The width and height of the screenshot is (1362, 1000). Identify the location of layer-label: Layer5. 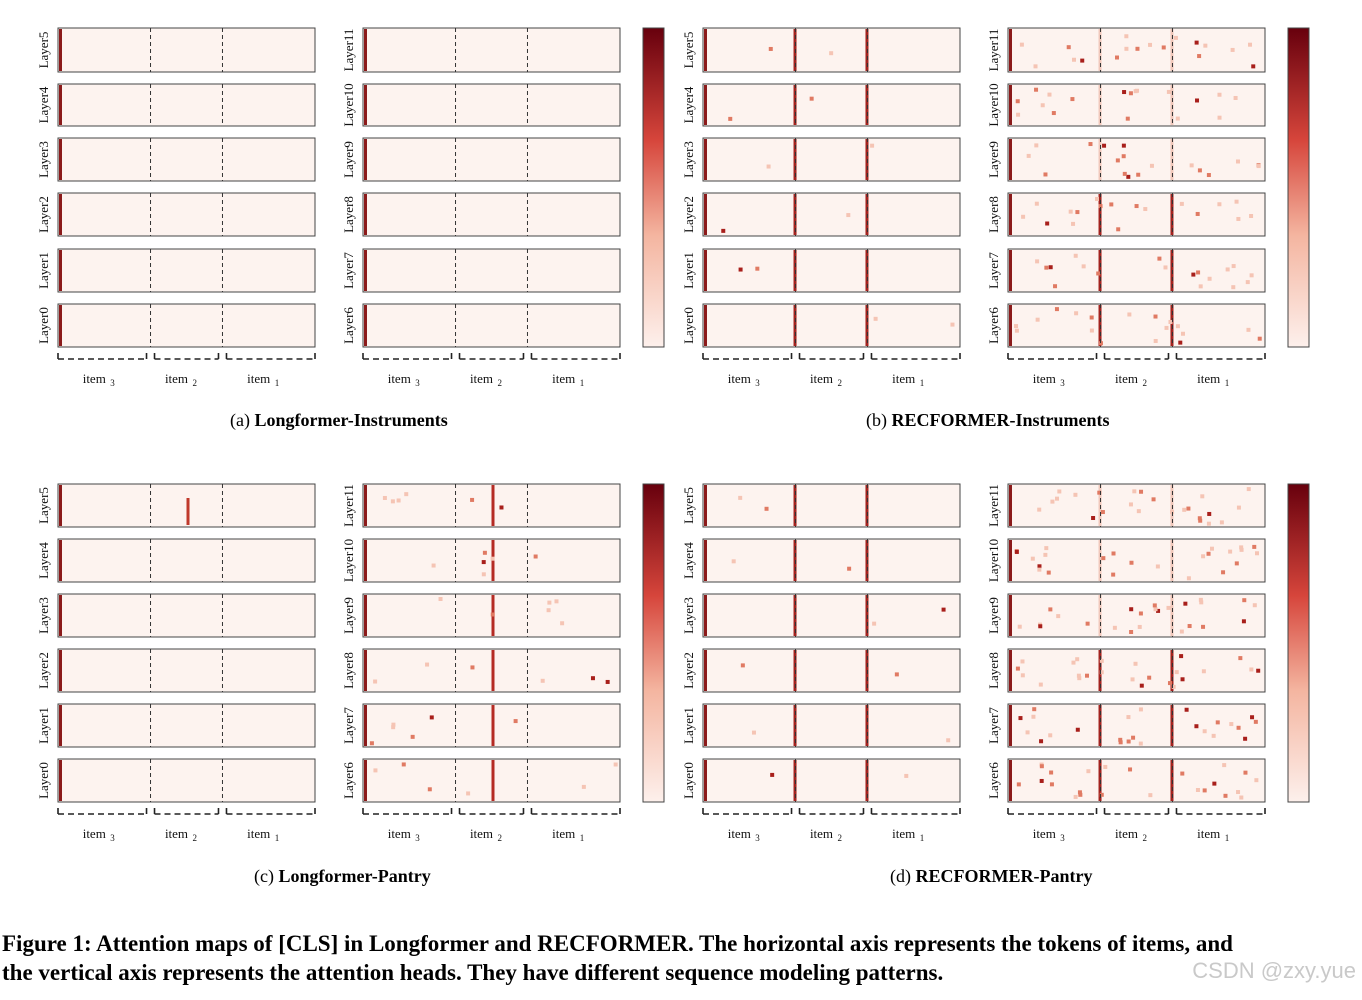
(43, 505).